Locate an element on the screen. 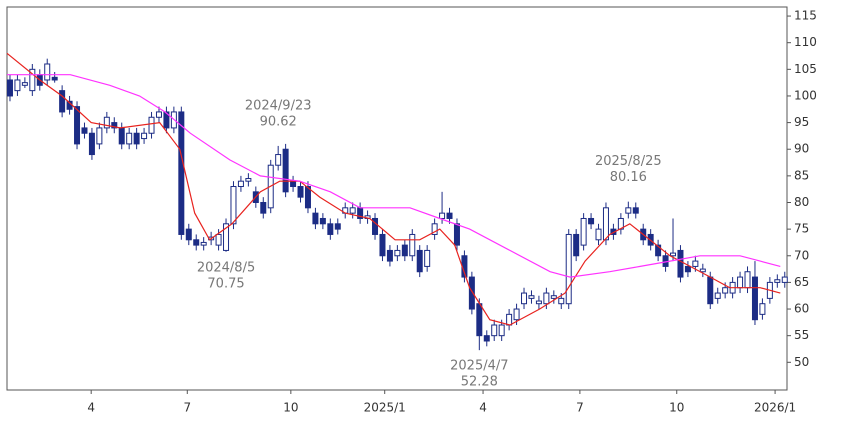  annotation-value: 70.75 is located at coordinates (225, 283).